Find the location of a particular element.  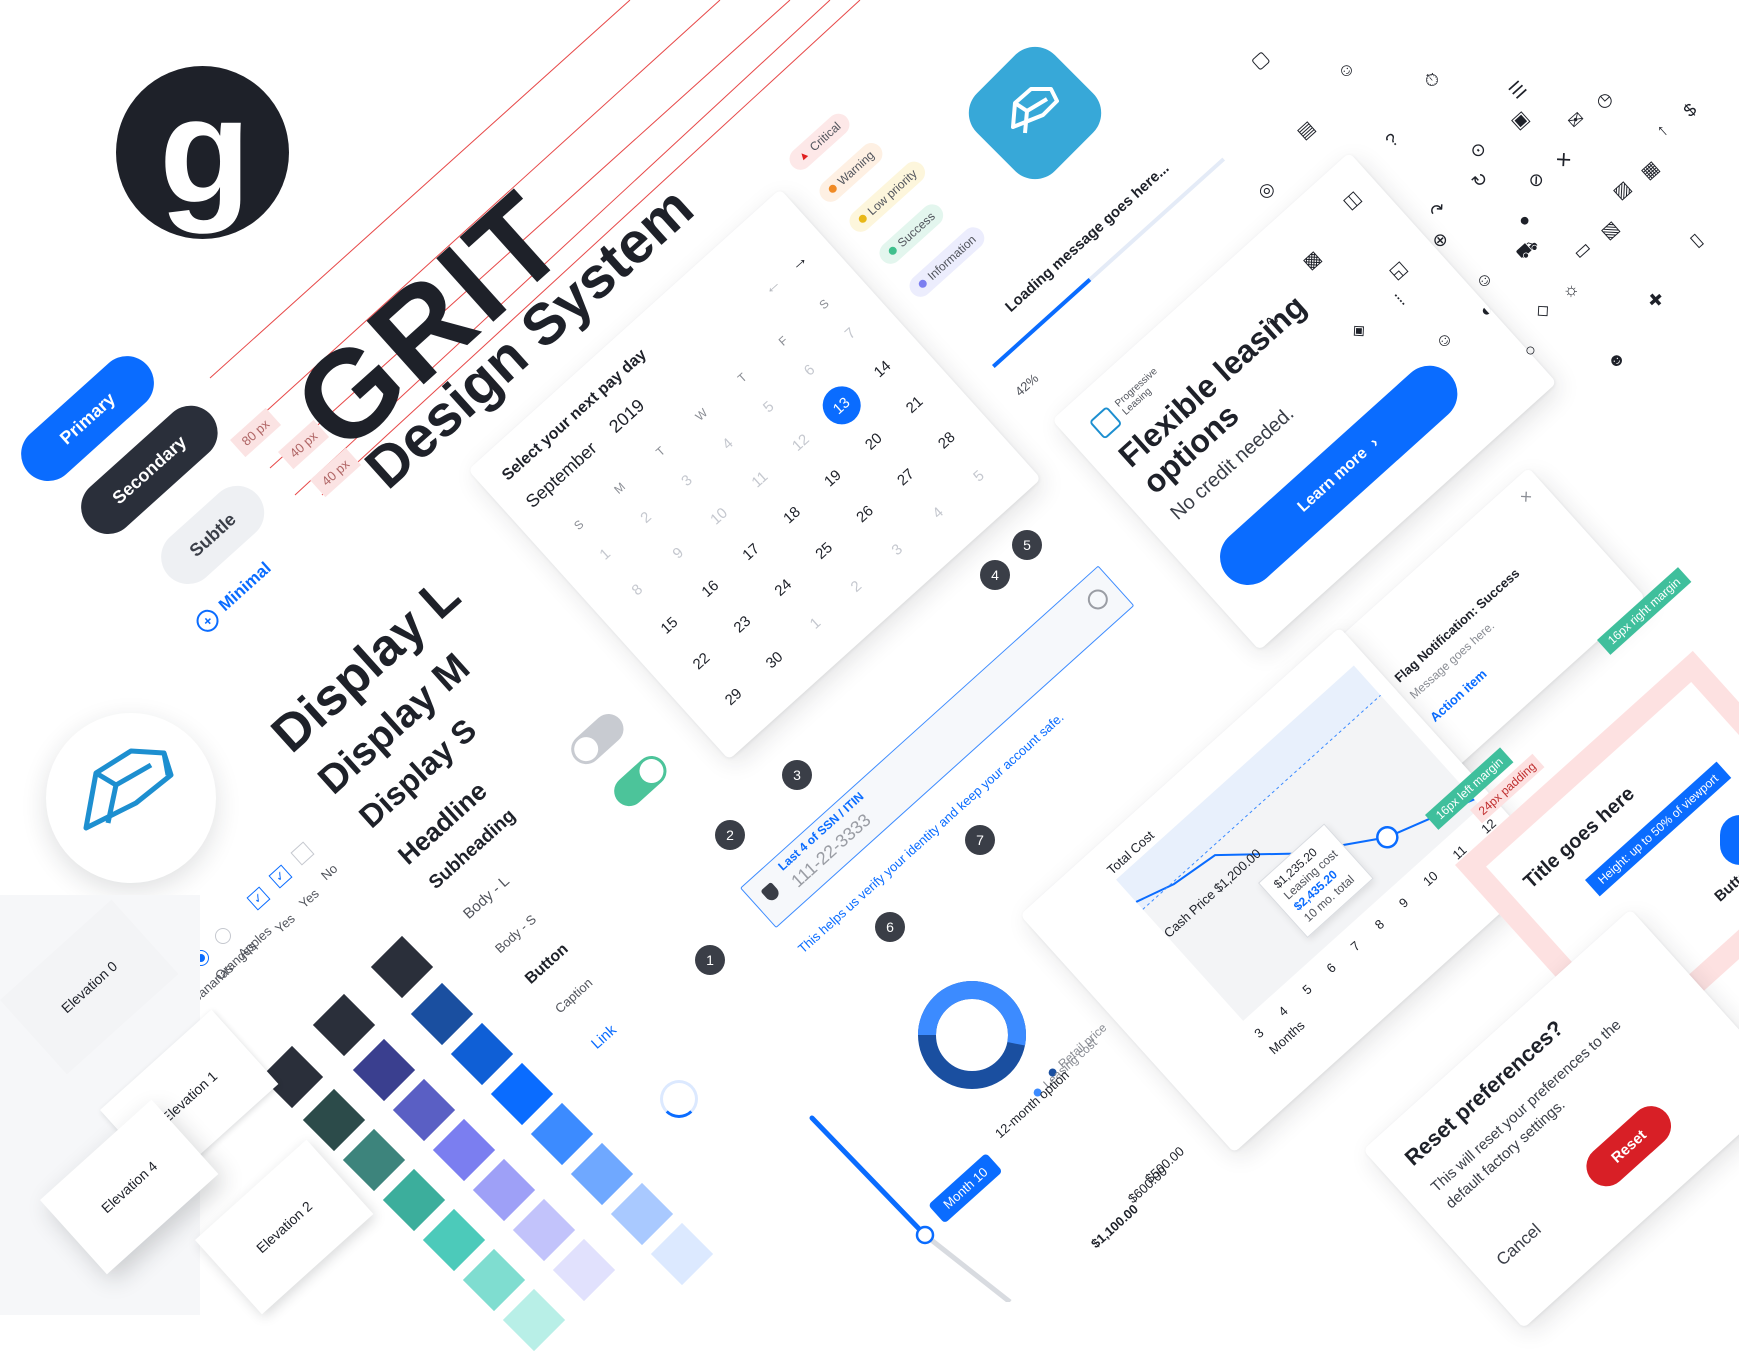

success-check-icon is located at coordinates (893, 251).